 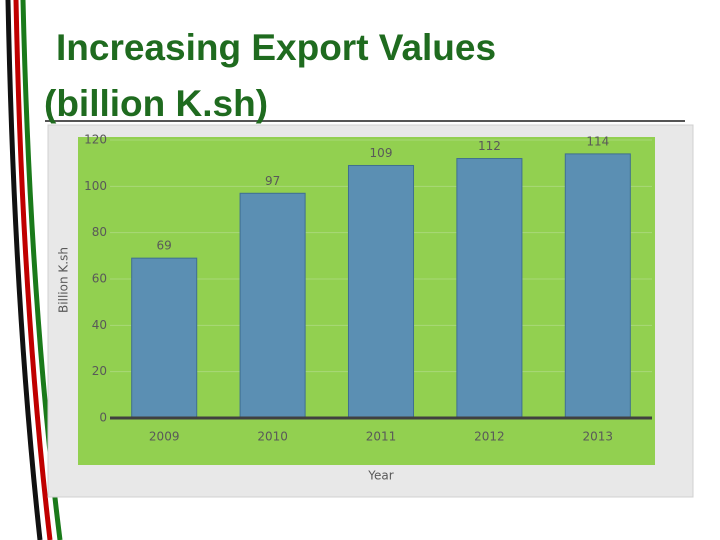 What do you see at coordinates (270, 75) in the screenshot?
I see `slide-title: Increasing Export Values (billion K.sh)` at bounding box center [270, 75].